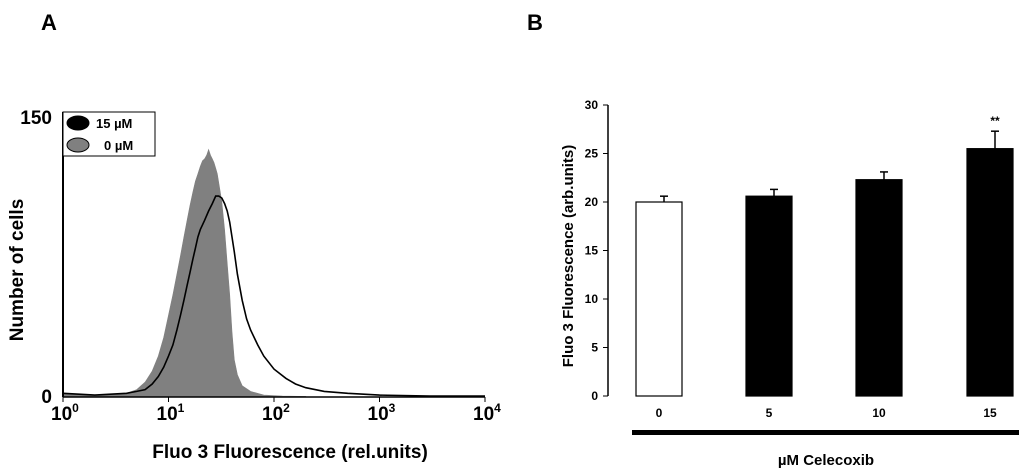 The height and width of the screenshot is (473, 1024). What do you see at coordinates (78, 145) in the screenshot?
I see `legend-swatch-0um` at bounding box center [78, 145].